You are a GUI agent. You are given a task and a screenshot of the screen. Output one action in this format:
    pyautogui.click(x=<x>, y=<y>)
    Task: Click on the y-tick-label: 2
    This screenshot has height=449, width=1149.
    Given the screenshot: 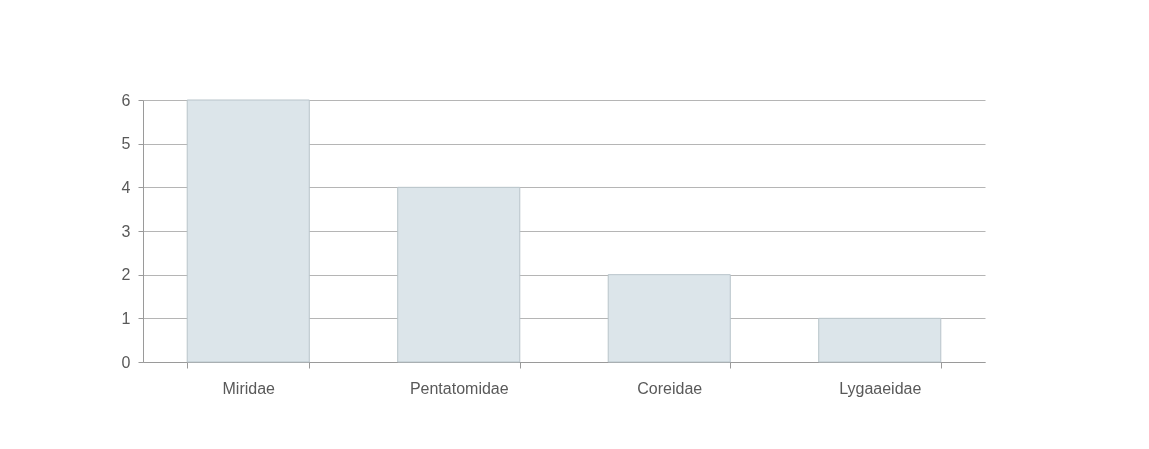 What is the action you would take?
    pyautogui.click(x=126, y=275)
    